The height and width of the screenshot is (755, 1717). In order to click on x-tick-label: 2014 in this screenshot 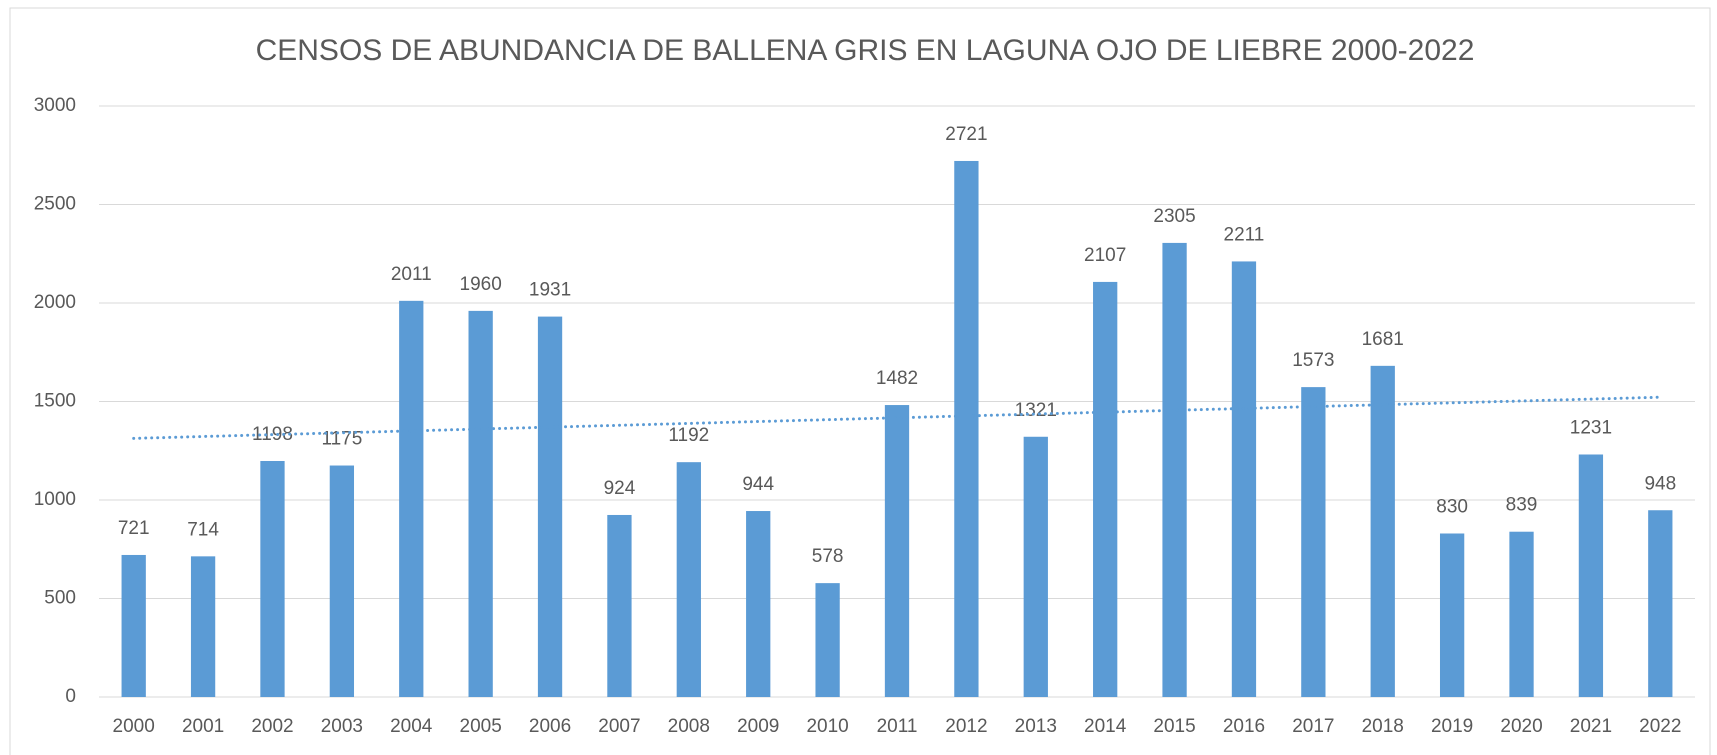, I will do `click(1105, 726)`.